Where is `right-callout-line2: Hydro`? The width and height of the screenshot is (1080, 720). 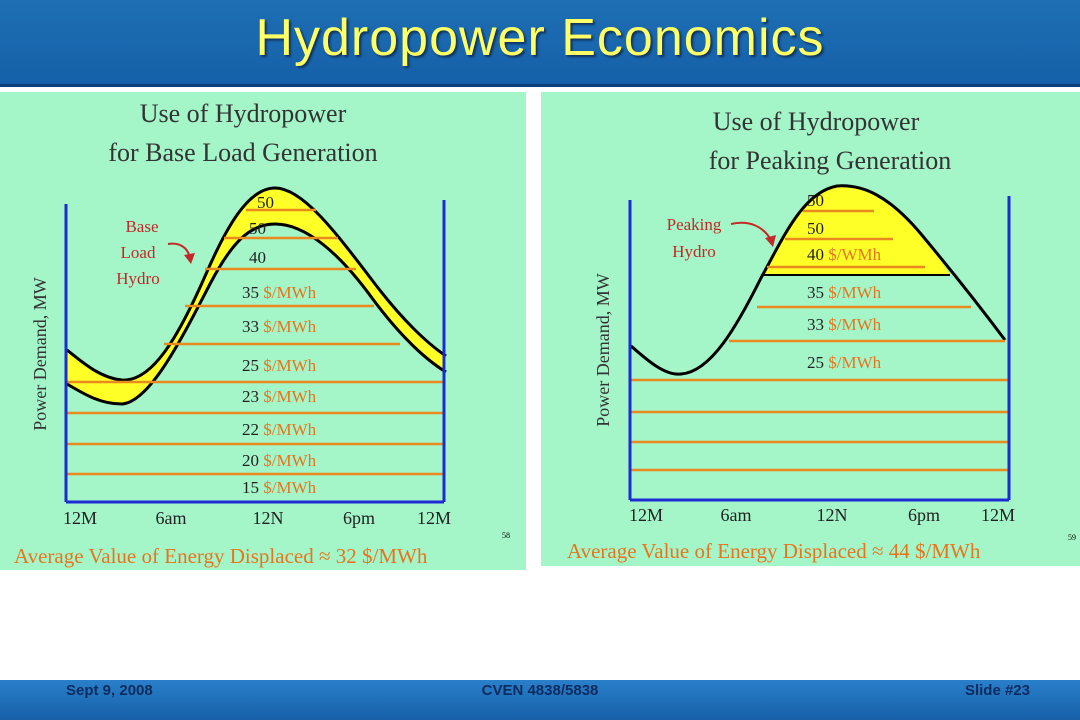
right-callout-line2: Hydro is located at coordinates (693, 251).